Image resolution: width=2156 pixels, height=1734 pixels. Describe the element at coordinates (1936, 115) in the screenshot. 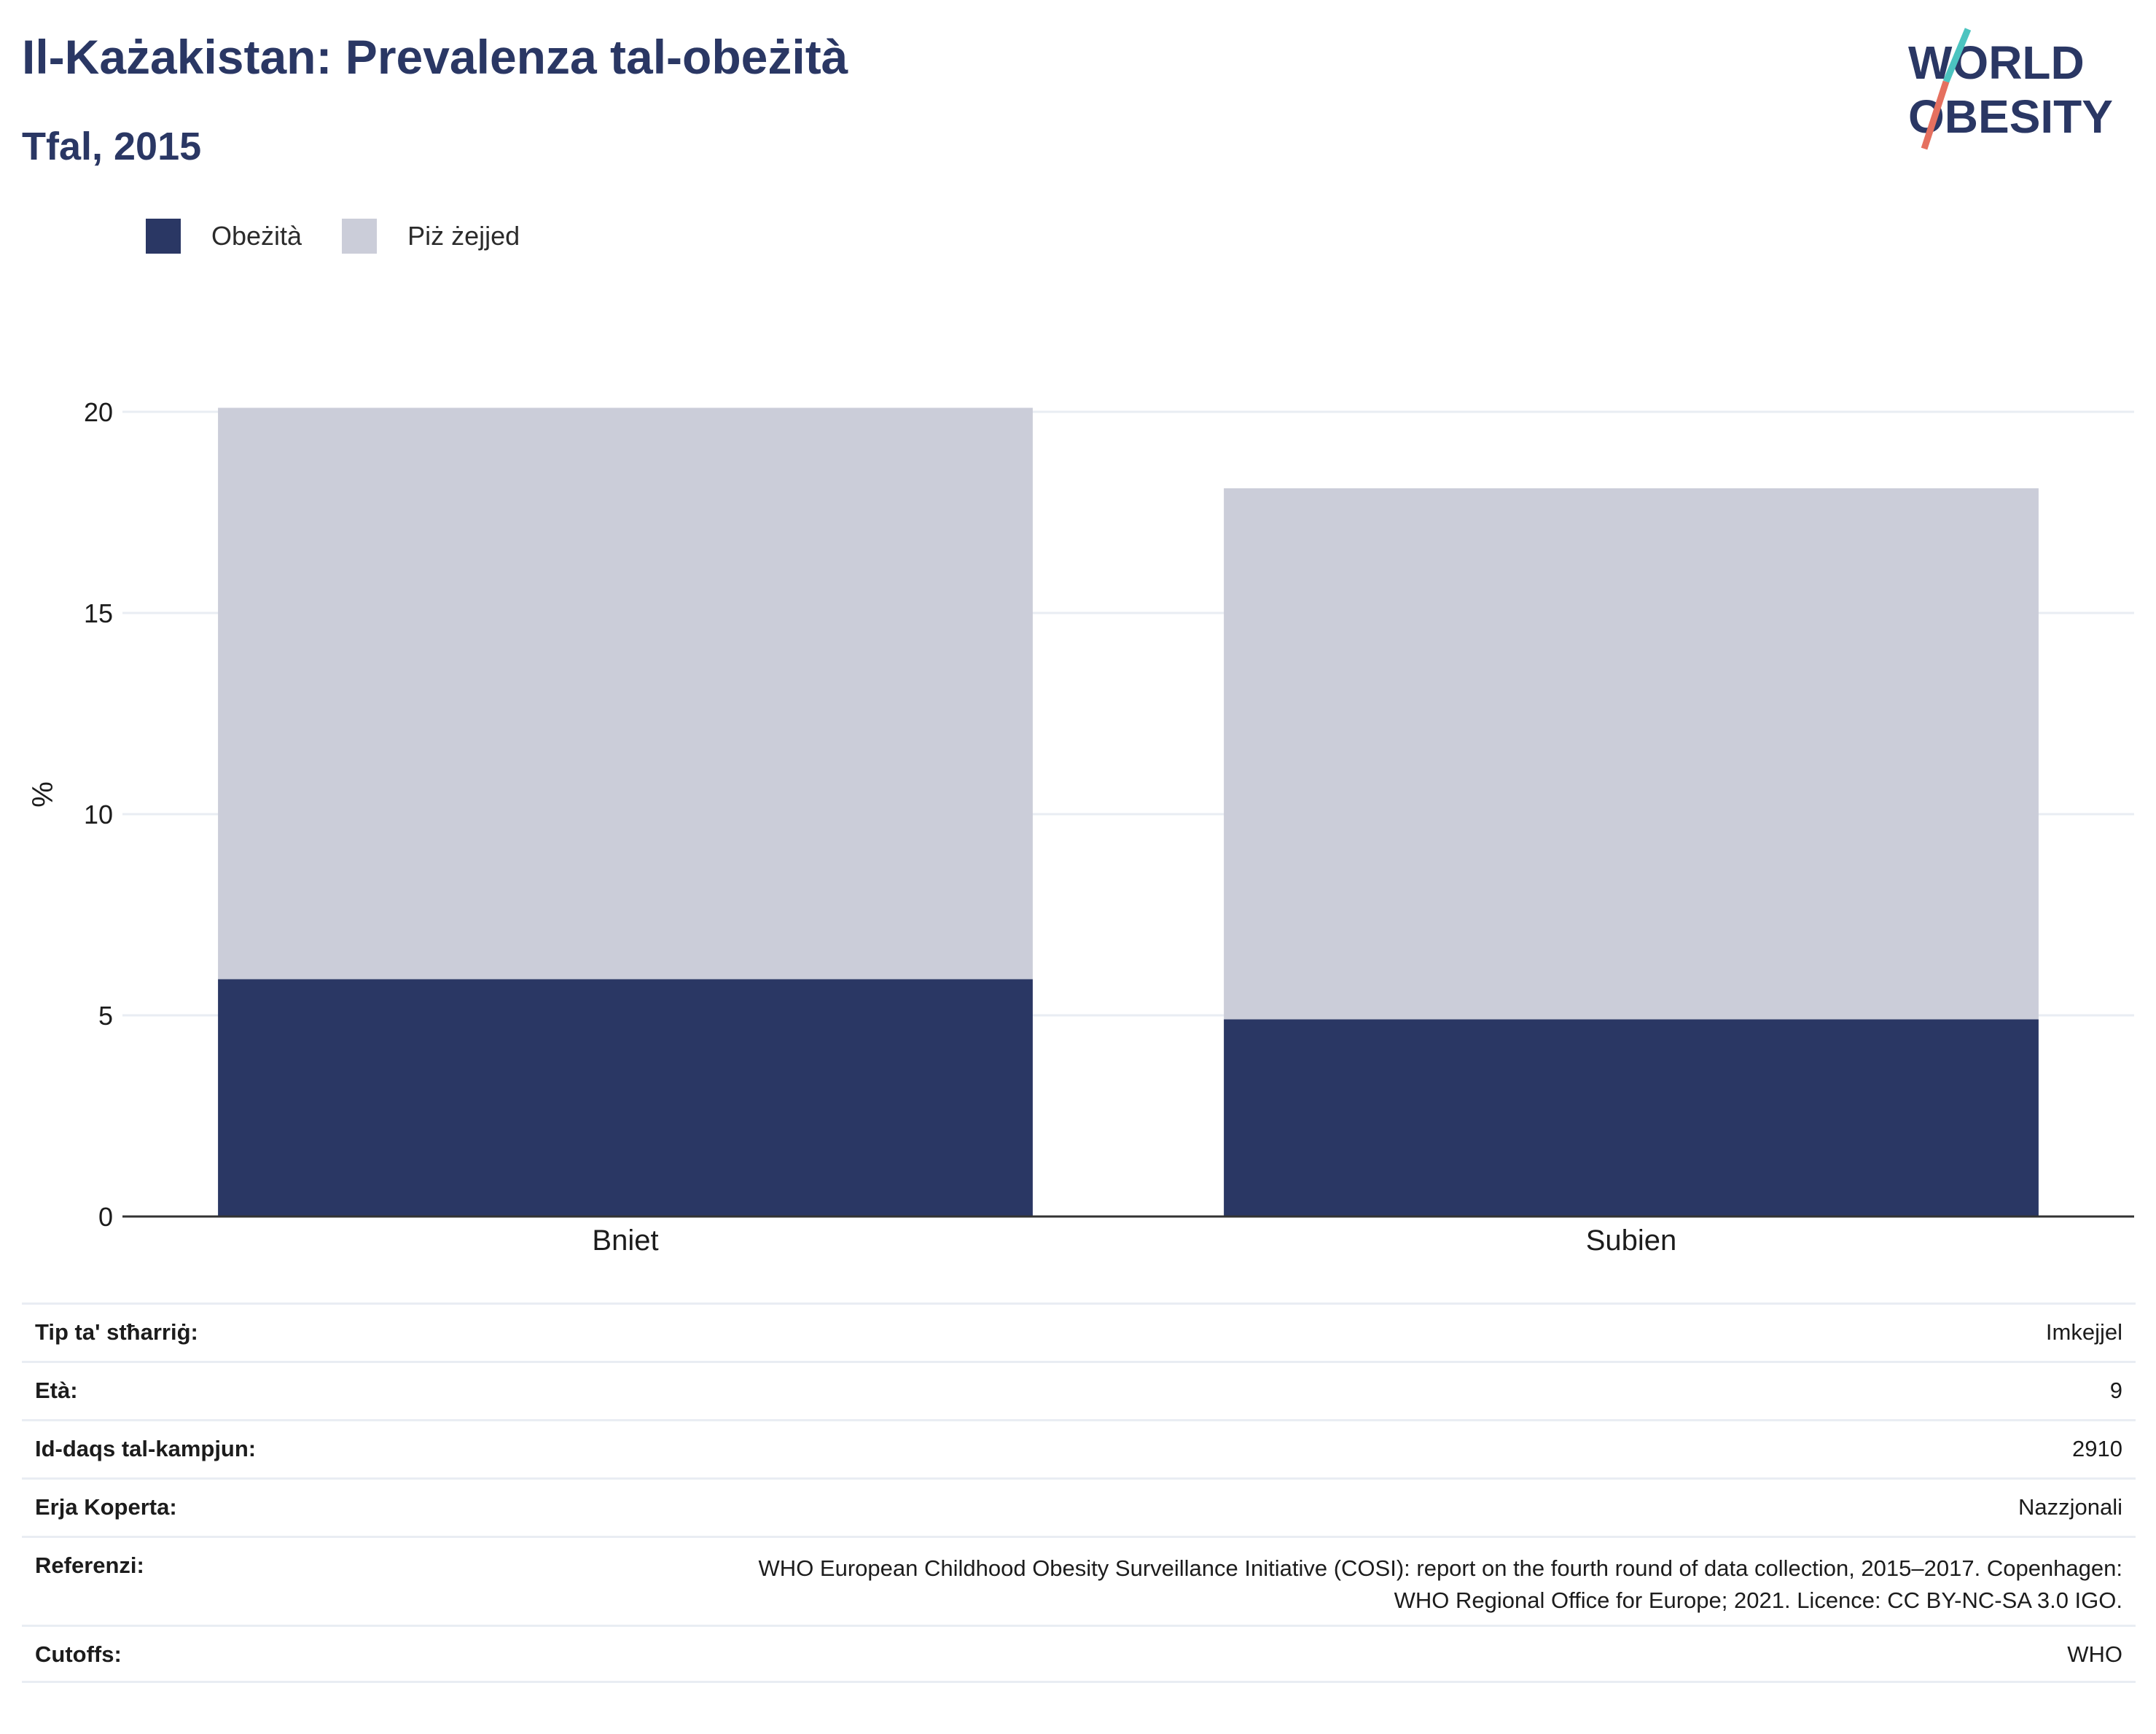

I see `logo-stroke-coral` at that location.